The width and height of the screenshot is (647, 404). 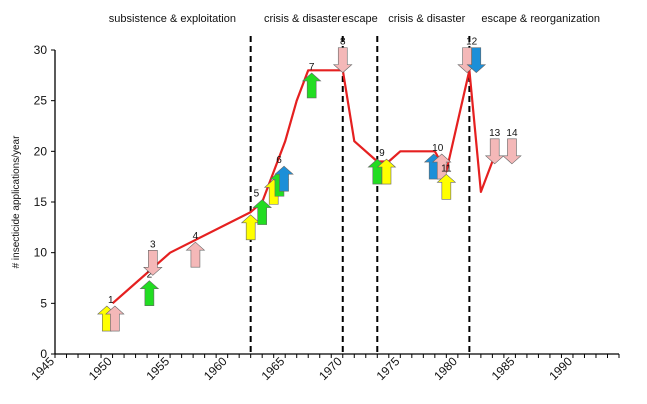 I want to click on event-number-label: 10, so click(x=438, y=148).